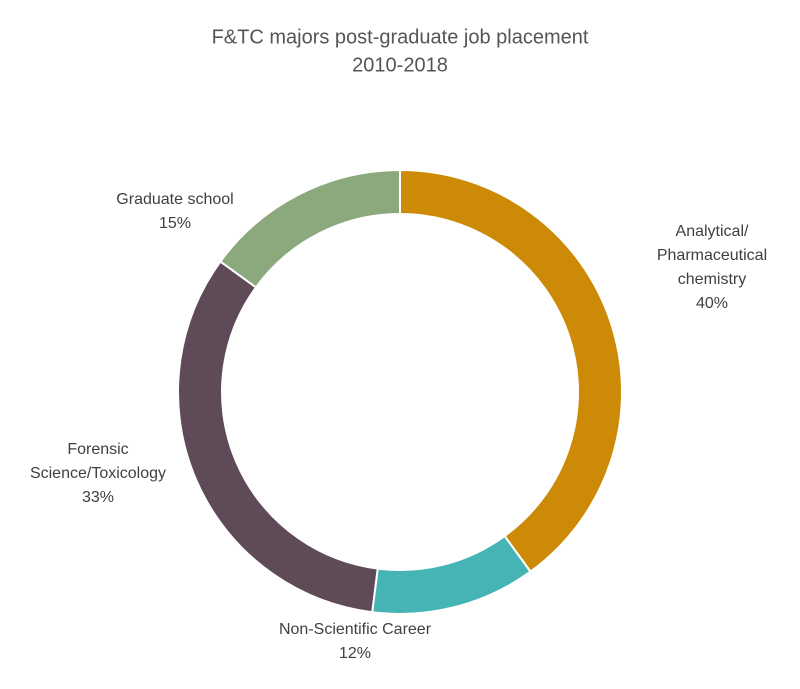 The image size is (800, 689). What do you see at coordinates (400, 37) in the screenshot?
I see `chart-title: F&TC majors post-graduate job placement` at bounding box center [400, 37].